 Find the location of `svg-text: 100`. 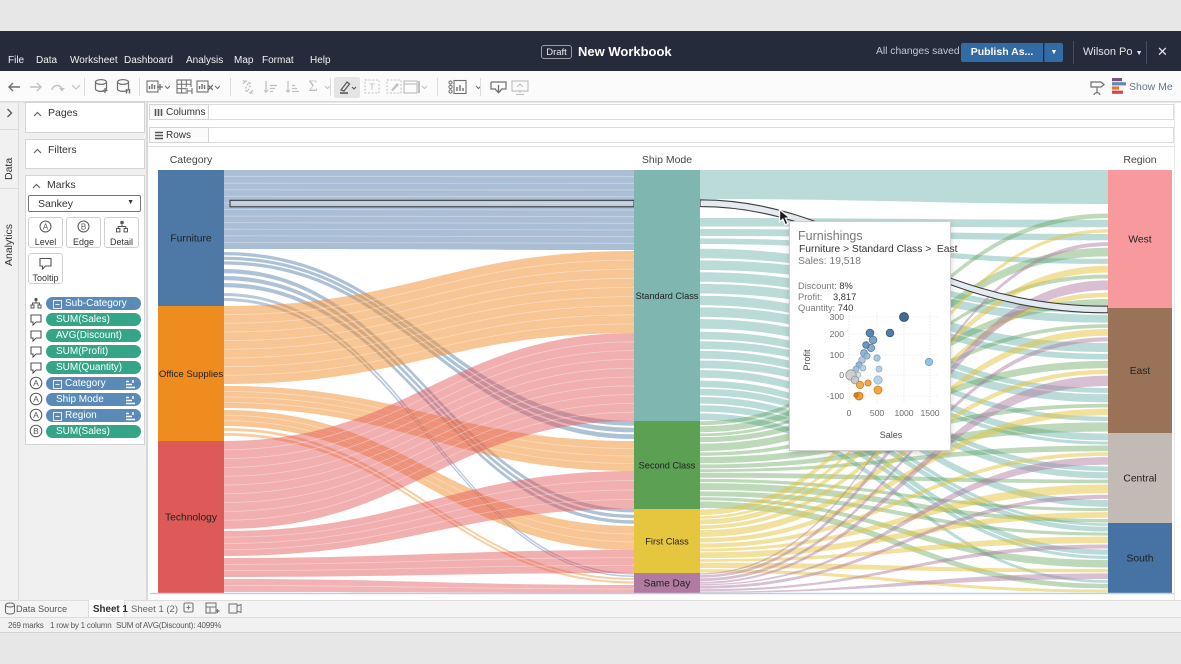

svg-text: 100 is located at coordinates (837, 355).